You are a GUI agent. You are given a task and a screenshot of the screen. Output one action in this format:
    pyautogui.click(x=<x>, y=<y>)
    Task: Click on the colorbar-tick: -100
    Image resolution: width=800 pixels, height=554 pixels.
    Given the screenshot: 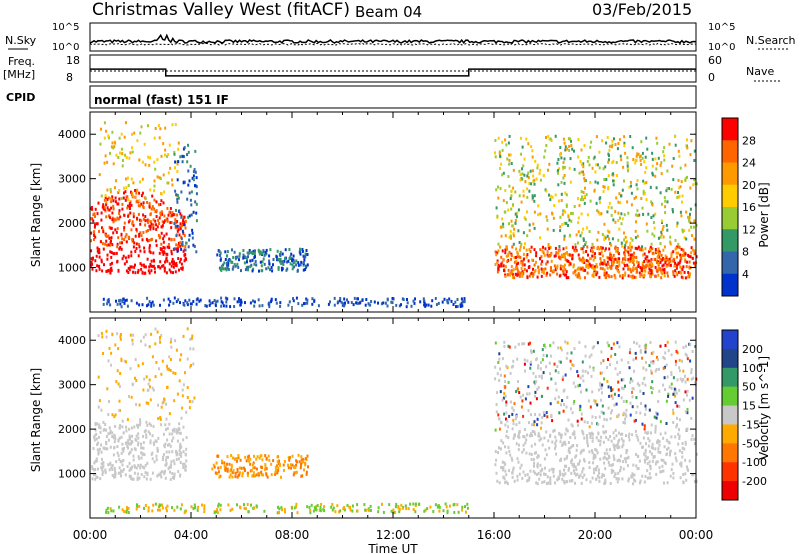 What is the action you would take?
    pyautogui.click(x=754, y=462)
    